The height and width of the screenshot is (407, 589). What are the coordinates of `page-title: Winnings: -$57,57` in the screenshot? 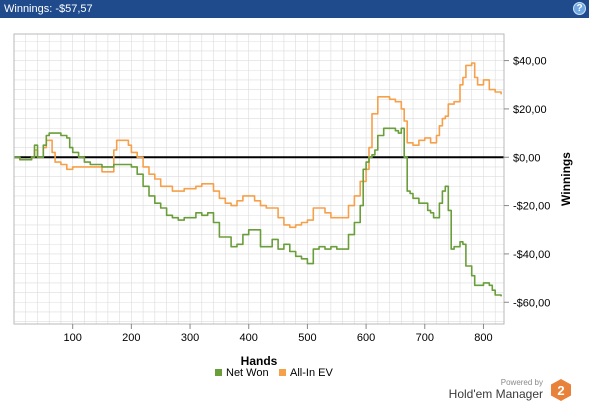 It's located at (48, 9).